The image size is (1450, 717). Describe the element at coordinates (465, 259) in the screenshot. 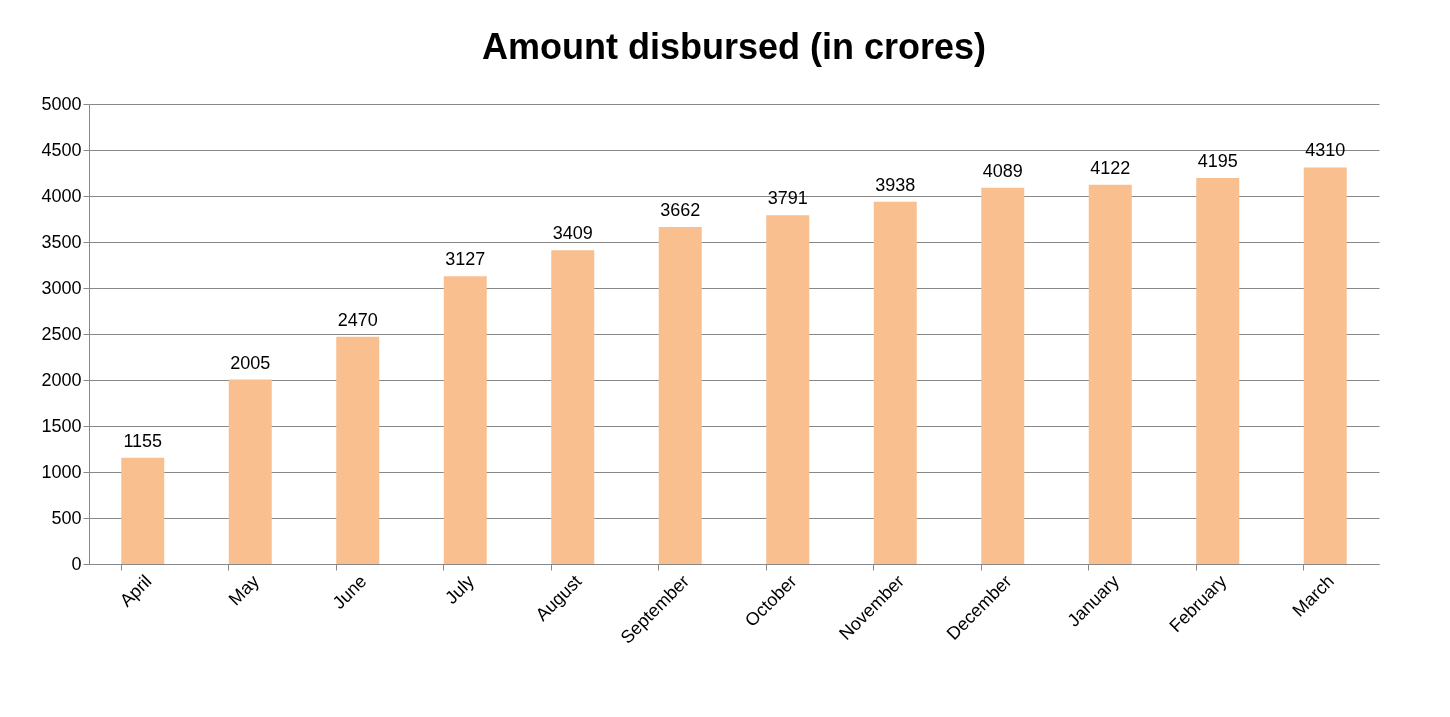

I see `data-label: 3127` at that location.